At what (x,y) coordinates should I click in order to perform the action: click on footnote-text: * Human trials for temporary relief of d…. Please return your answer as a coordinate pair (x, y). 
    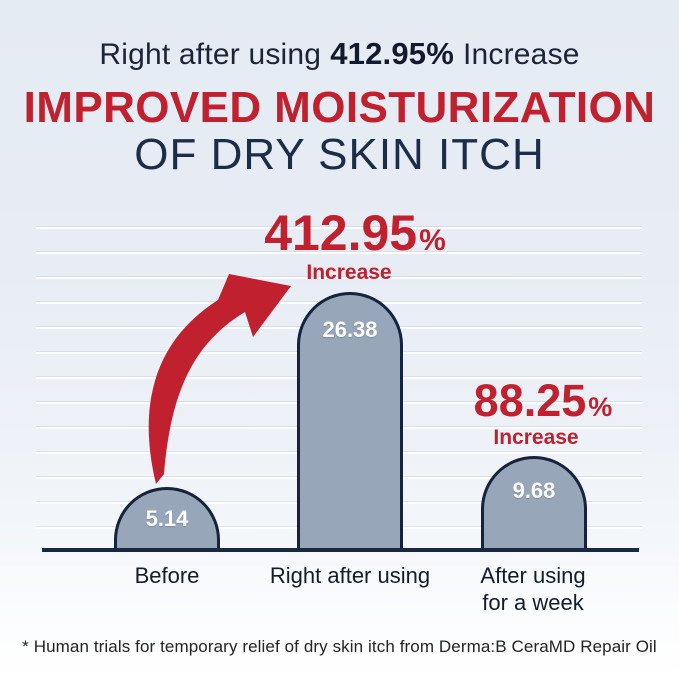
    Looking at the image, I should click on (339, 646).